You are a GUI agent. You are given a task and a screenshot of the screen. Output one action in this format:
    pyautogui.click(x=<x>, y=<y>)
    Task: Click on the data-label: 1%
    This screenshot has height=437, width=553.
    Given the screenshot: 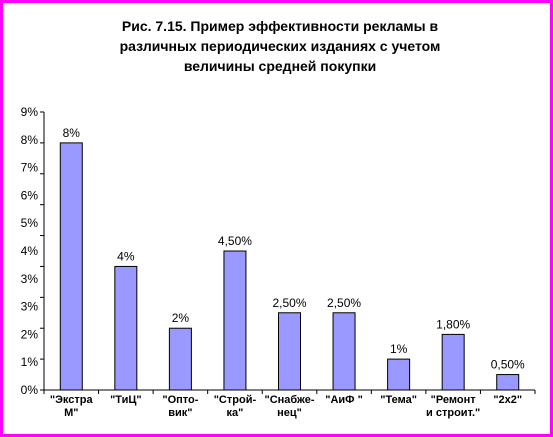 What is the action you would take?
    pyautogui.click(x=399, y=349)
    